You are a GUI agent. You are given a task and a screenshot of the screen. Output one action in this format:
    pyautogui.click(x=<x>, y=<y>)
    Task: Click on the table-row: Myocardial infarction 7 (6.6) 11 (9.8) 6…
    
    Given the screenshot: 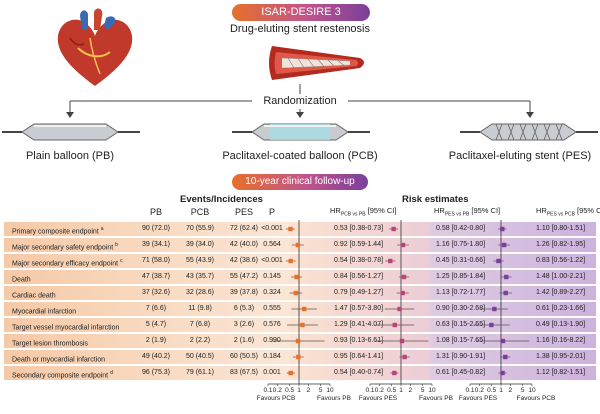 What is the action you would take?
    pyautogui.click(x=300, y=309)
    